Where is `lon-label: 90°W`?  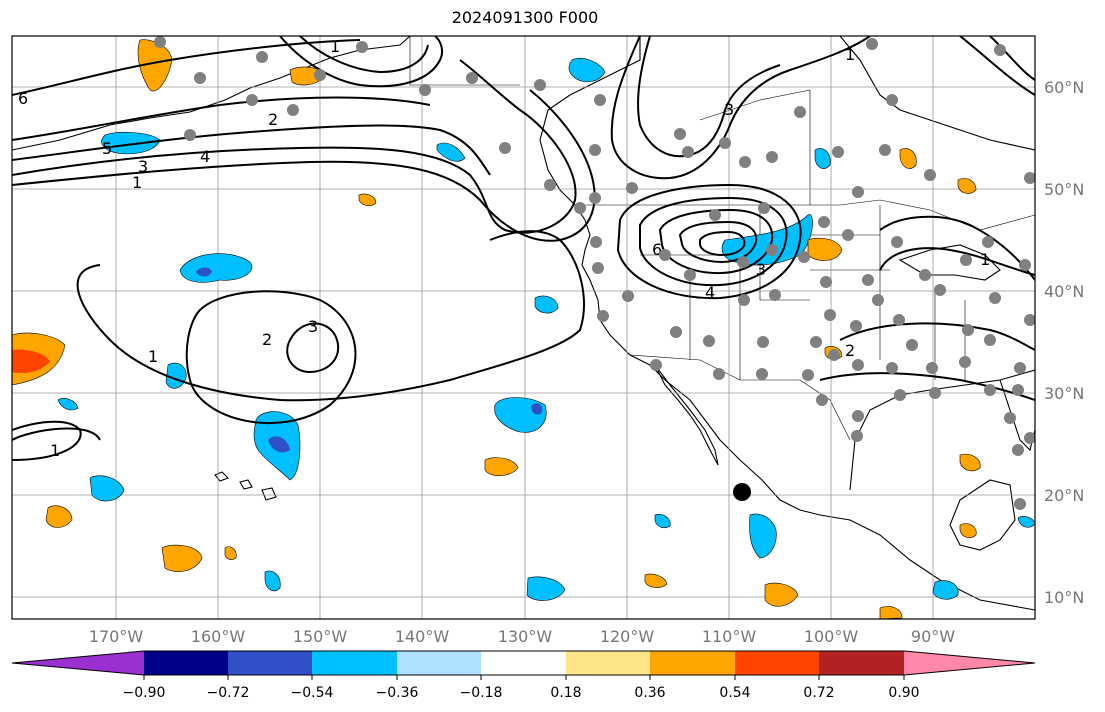 lon-label: 90°W is located at coordinates (933, 636).